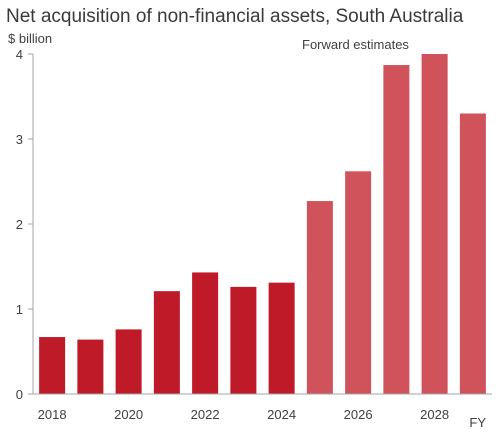 The width and height of the screenshot is (500, 443). What do you see at coordinates (281, 414) in the screenshot?
I see `x-tick-label: 2024` at bounding box center [281, 414].